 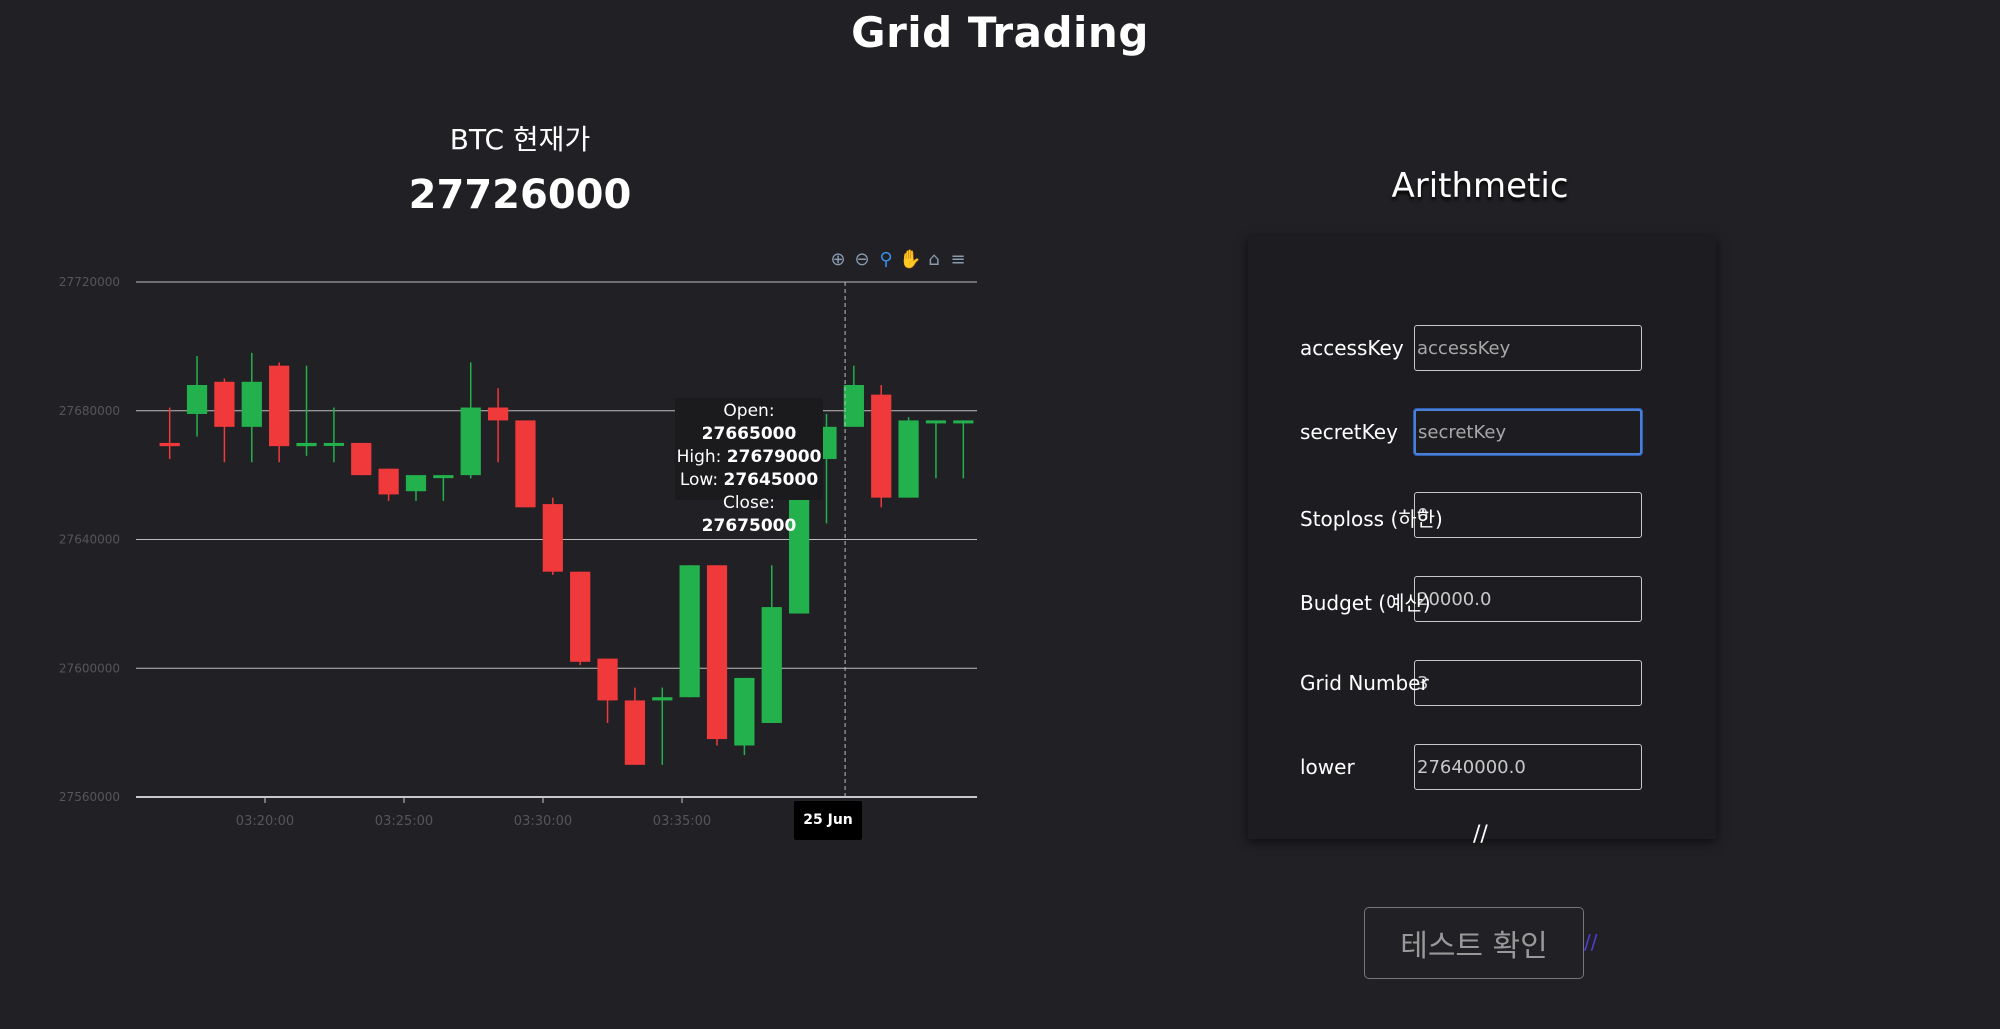 What do you see at coordinates (89, 540) in the screenshot?
I see `y-tick-label: 27640000` at bounding box center [89, 540].